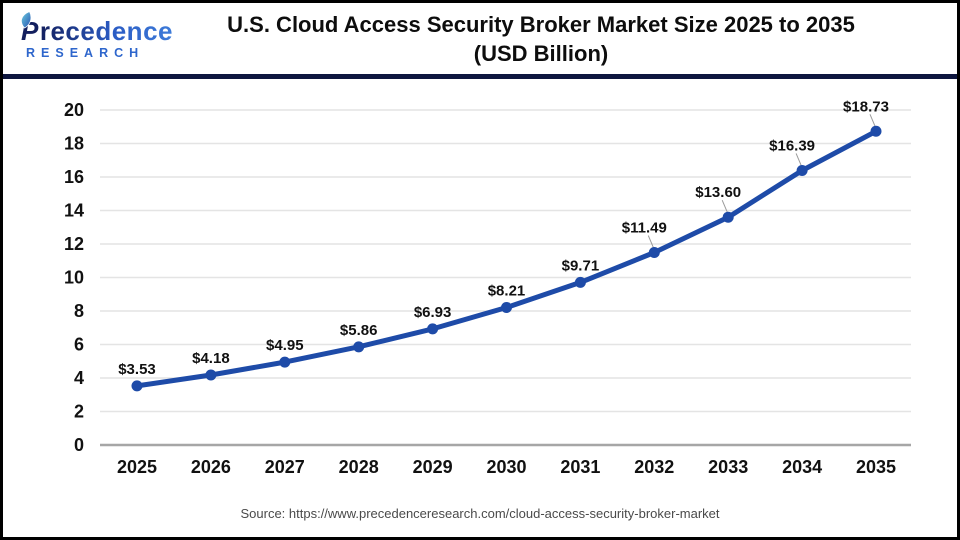  What do you see at coordinates (581, 265) in the screenshot?
I see `data-label-2031: $9.71` at bounding box center [581, 265].